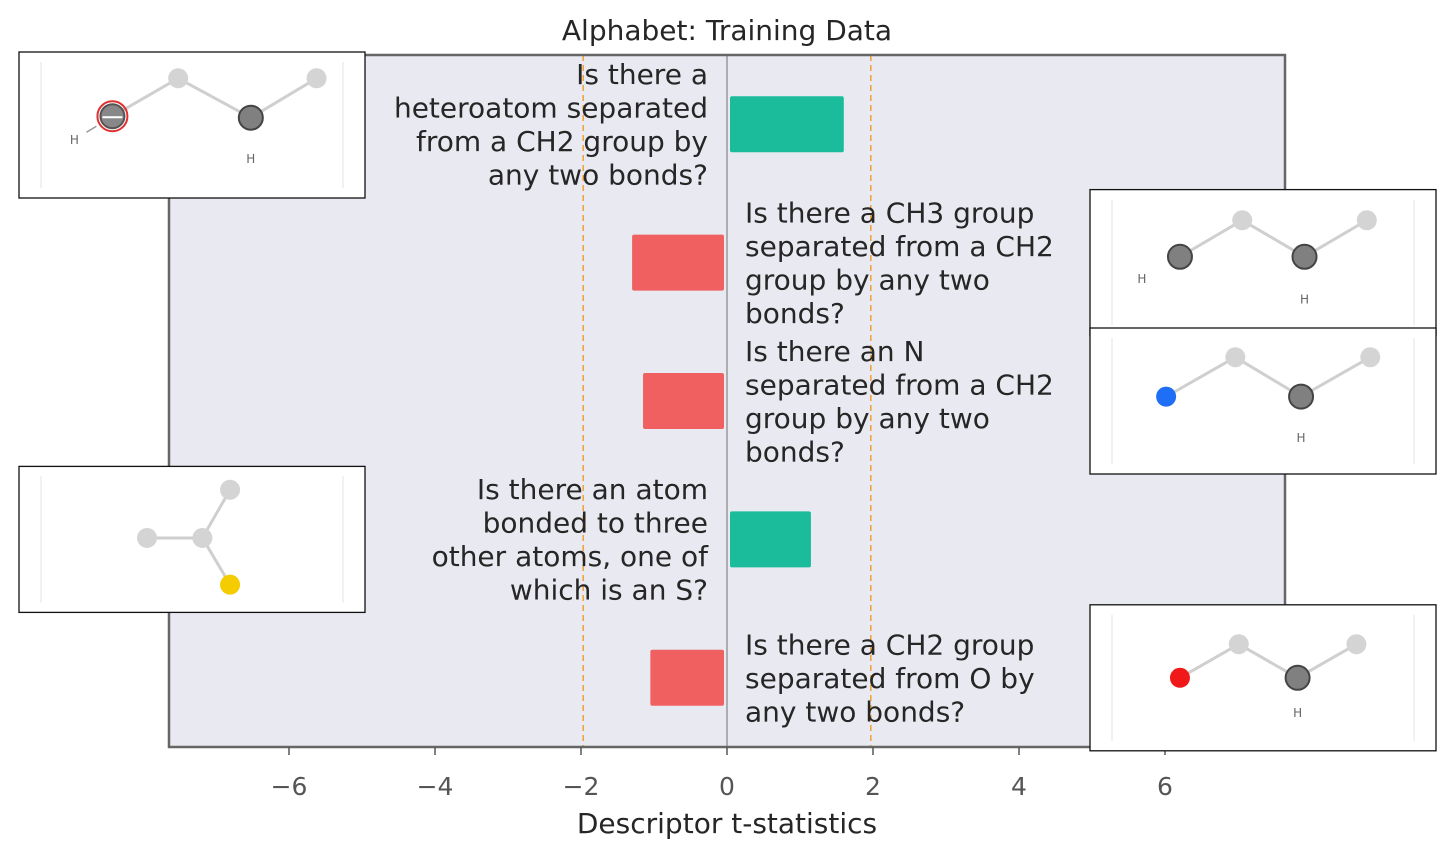  I want to click on s-branch-molecule, so click(192, 539).